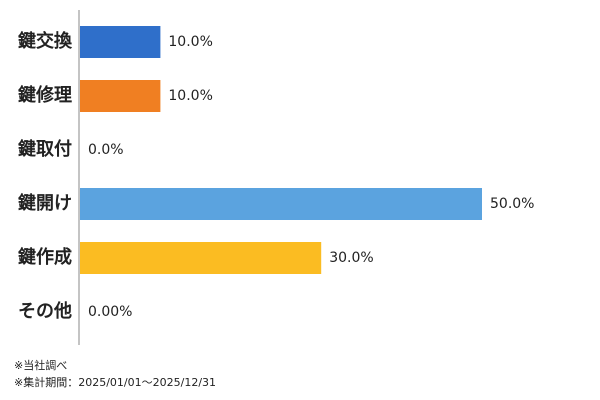  What do you see at coordinates (45, 41) in the screenshot?
I see `category-label: 鍵交換` at bounding box center [45, 41].